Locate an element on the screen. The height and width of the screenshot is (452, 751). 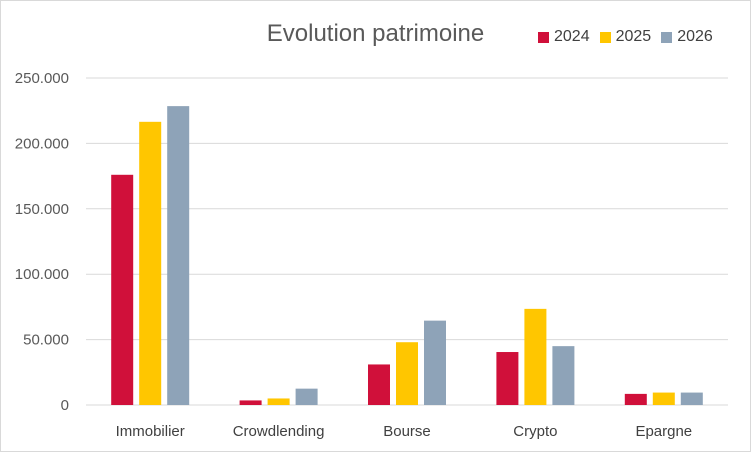
bar-2024-crowdlending is located at coordinates (250, 402).